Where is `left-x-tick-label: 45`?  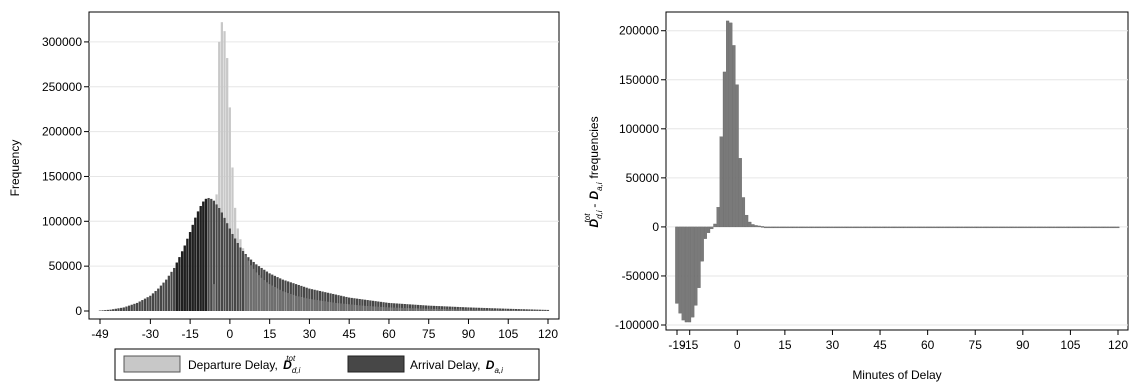 left-x-tick-label: 45 is located at coordinates (350, 334).